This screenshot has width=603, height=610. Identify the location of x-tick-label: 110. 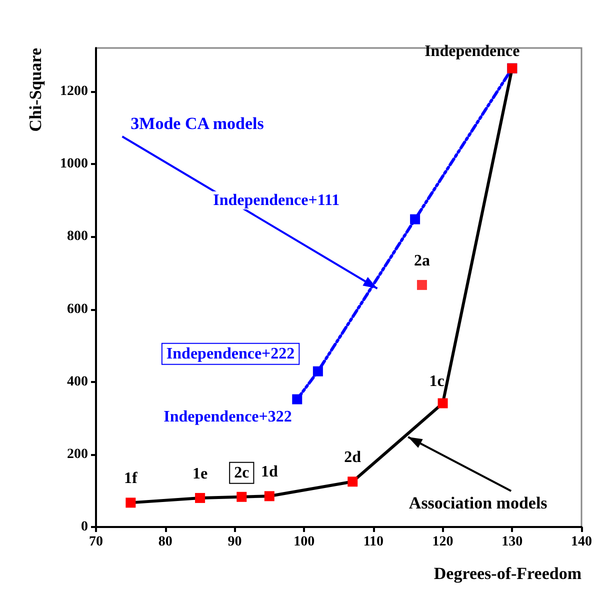
(373, 542).